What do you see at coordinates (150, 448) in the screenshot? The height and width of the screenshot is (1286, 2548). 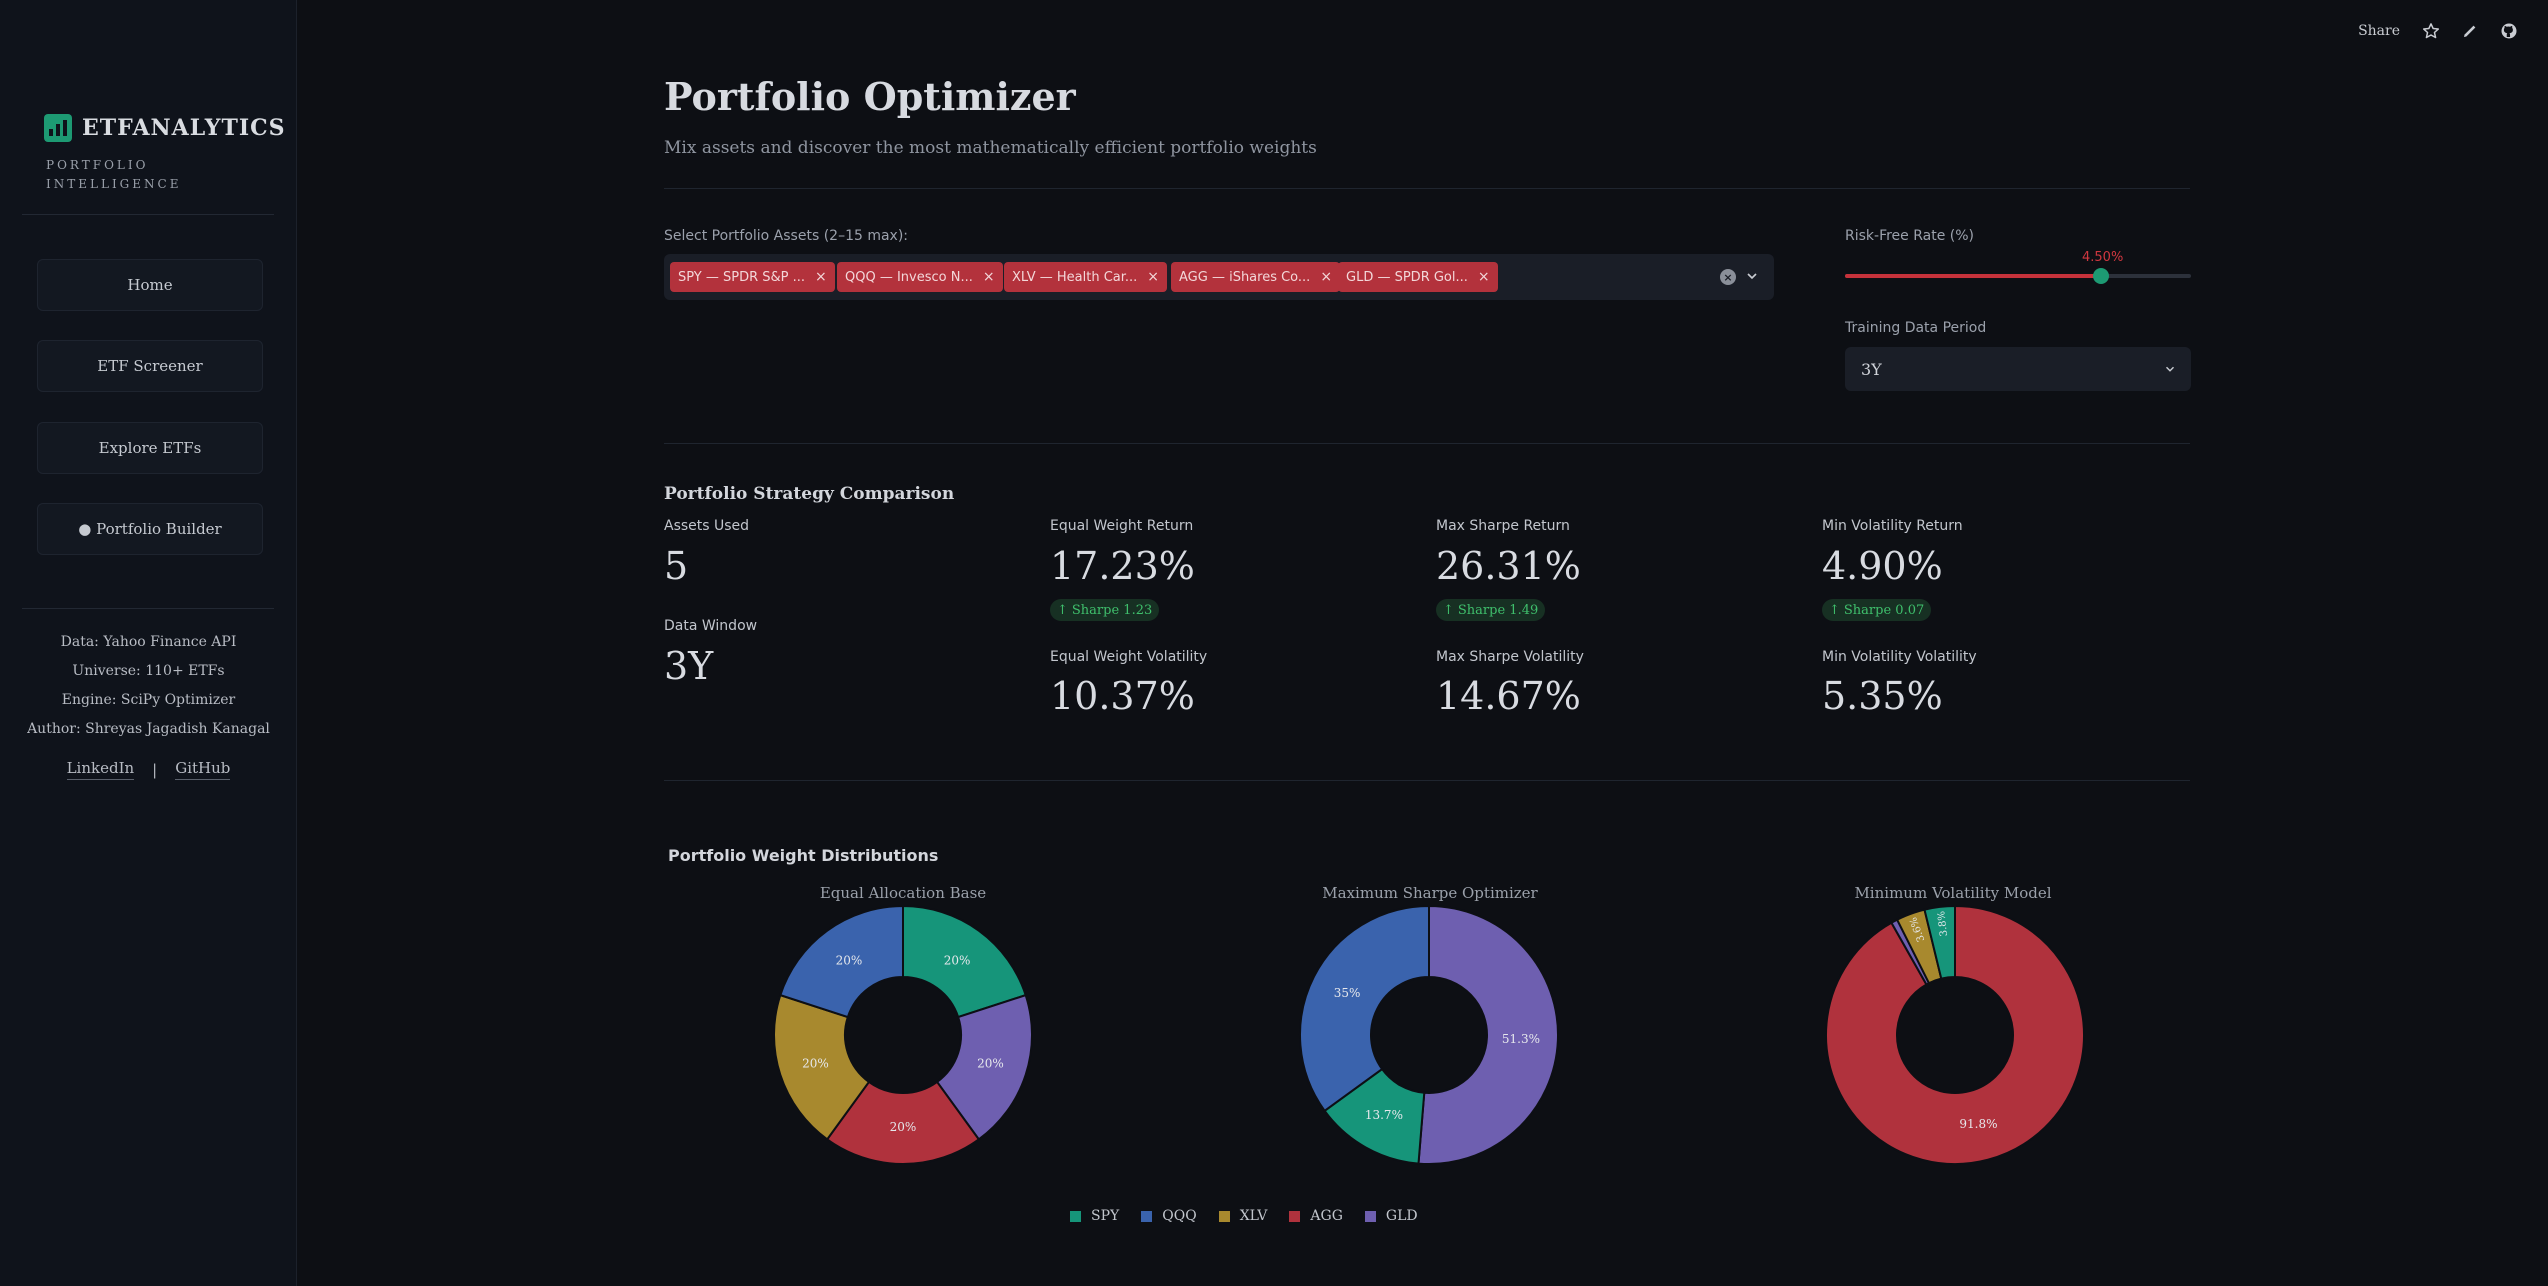 I see `nav-explore-etfs-button: Explore ETFs` at bounding box center [150, 448].